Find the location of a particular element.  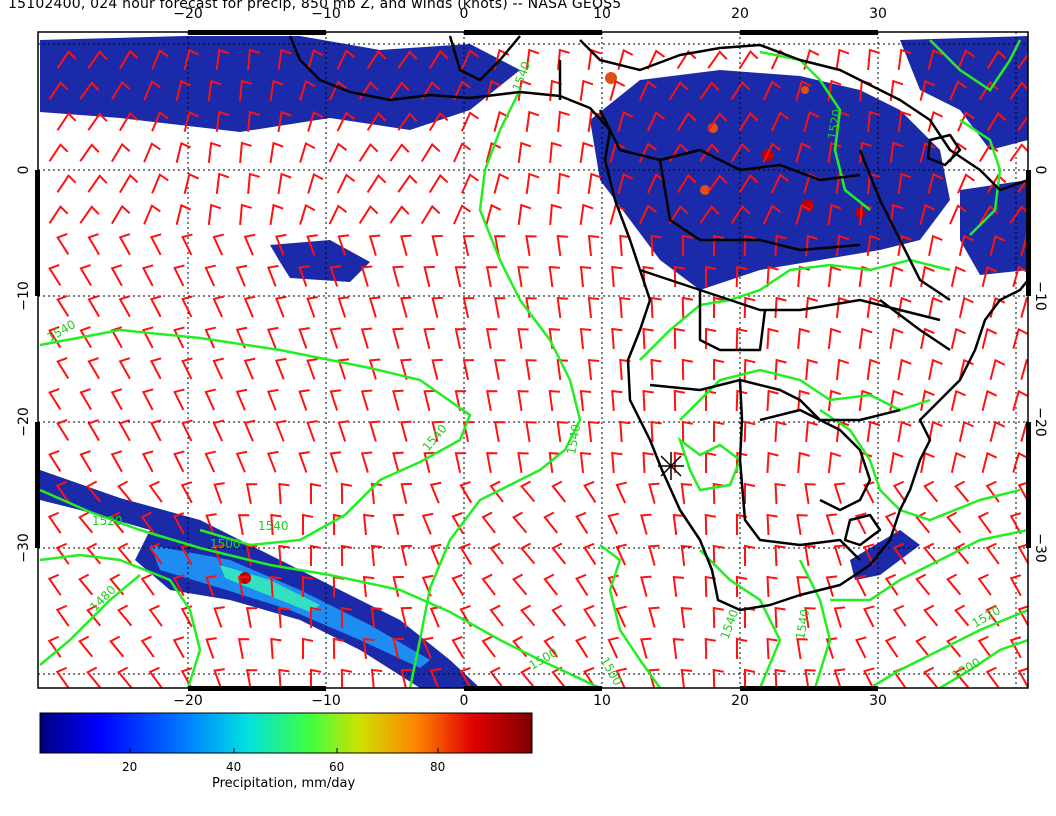

lon-tick-label-top: 10 is located at coordinates (602, 14).